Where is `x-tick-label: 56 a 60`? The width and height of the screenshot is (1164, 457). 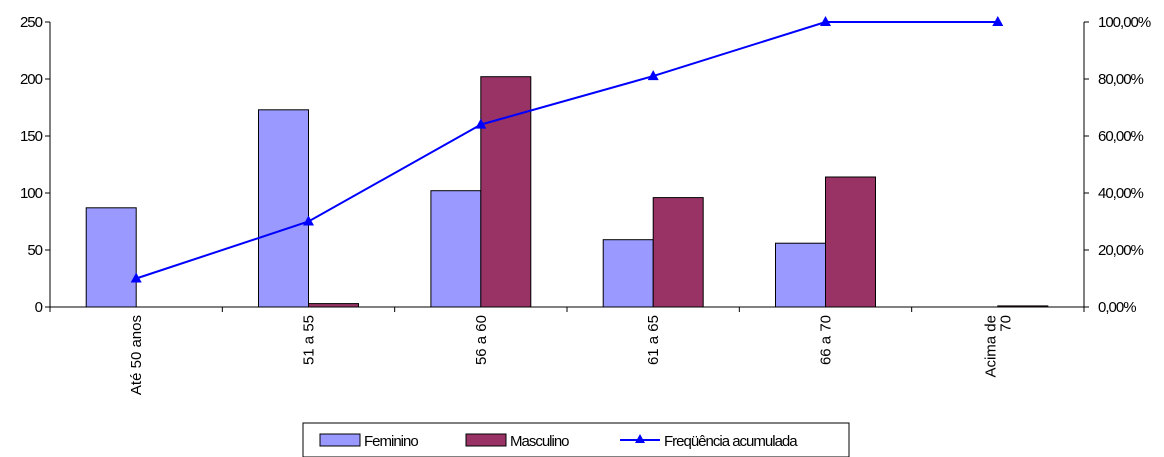 x-tick-label: 56 a 60 is located at coordinates (481, 340).